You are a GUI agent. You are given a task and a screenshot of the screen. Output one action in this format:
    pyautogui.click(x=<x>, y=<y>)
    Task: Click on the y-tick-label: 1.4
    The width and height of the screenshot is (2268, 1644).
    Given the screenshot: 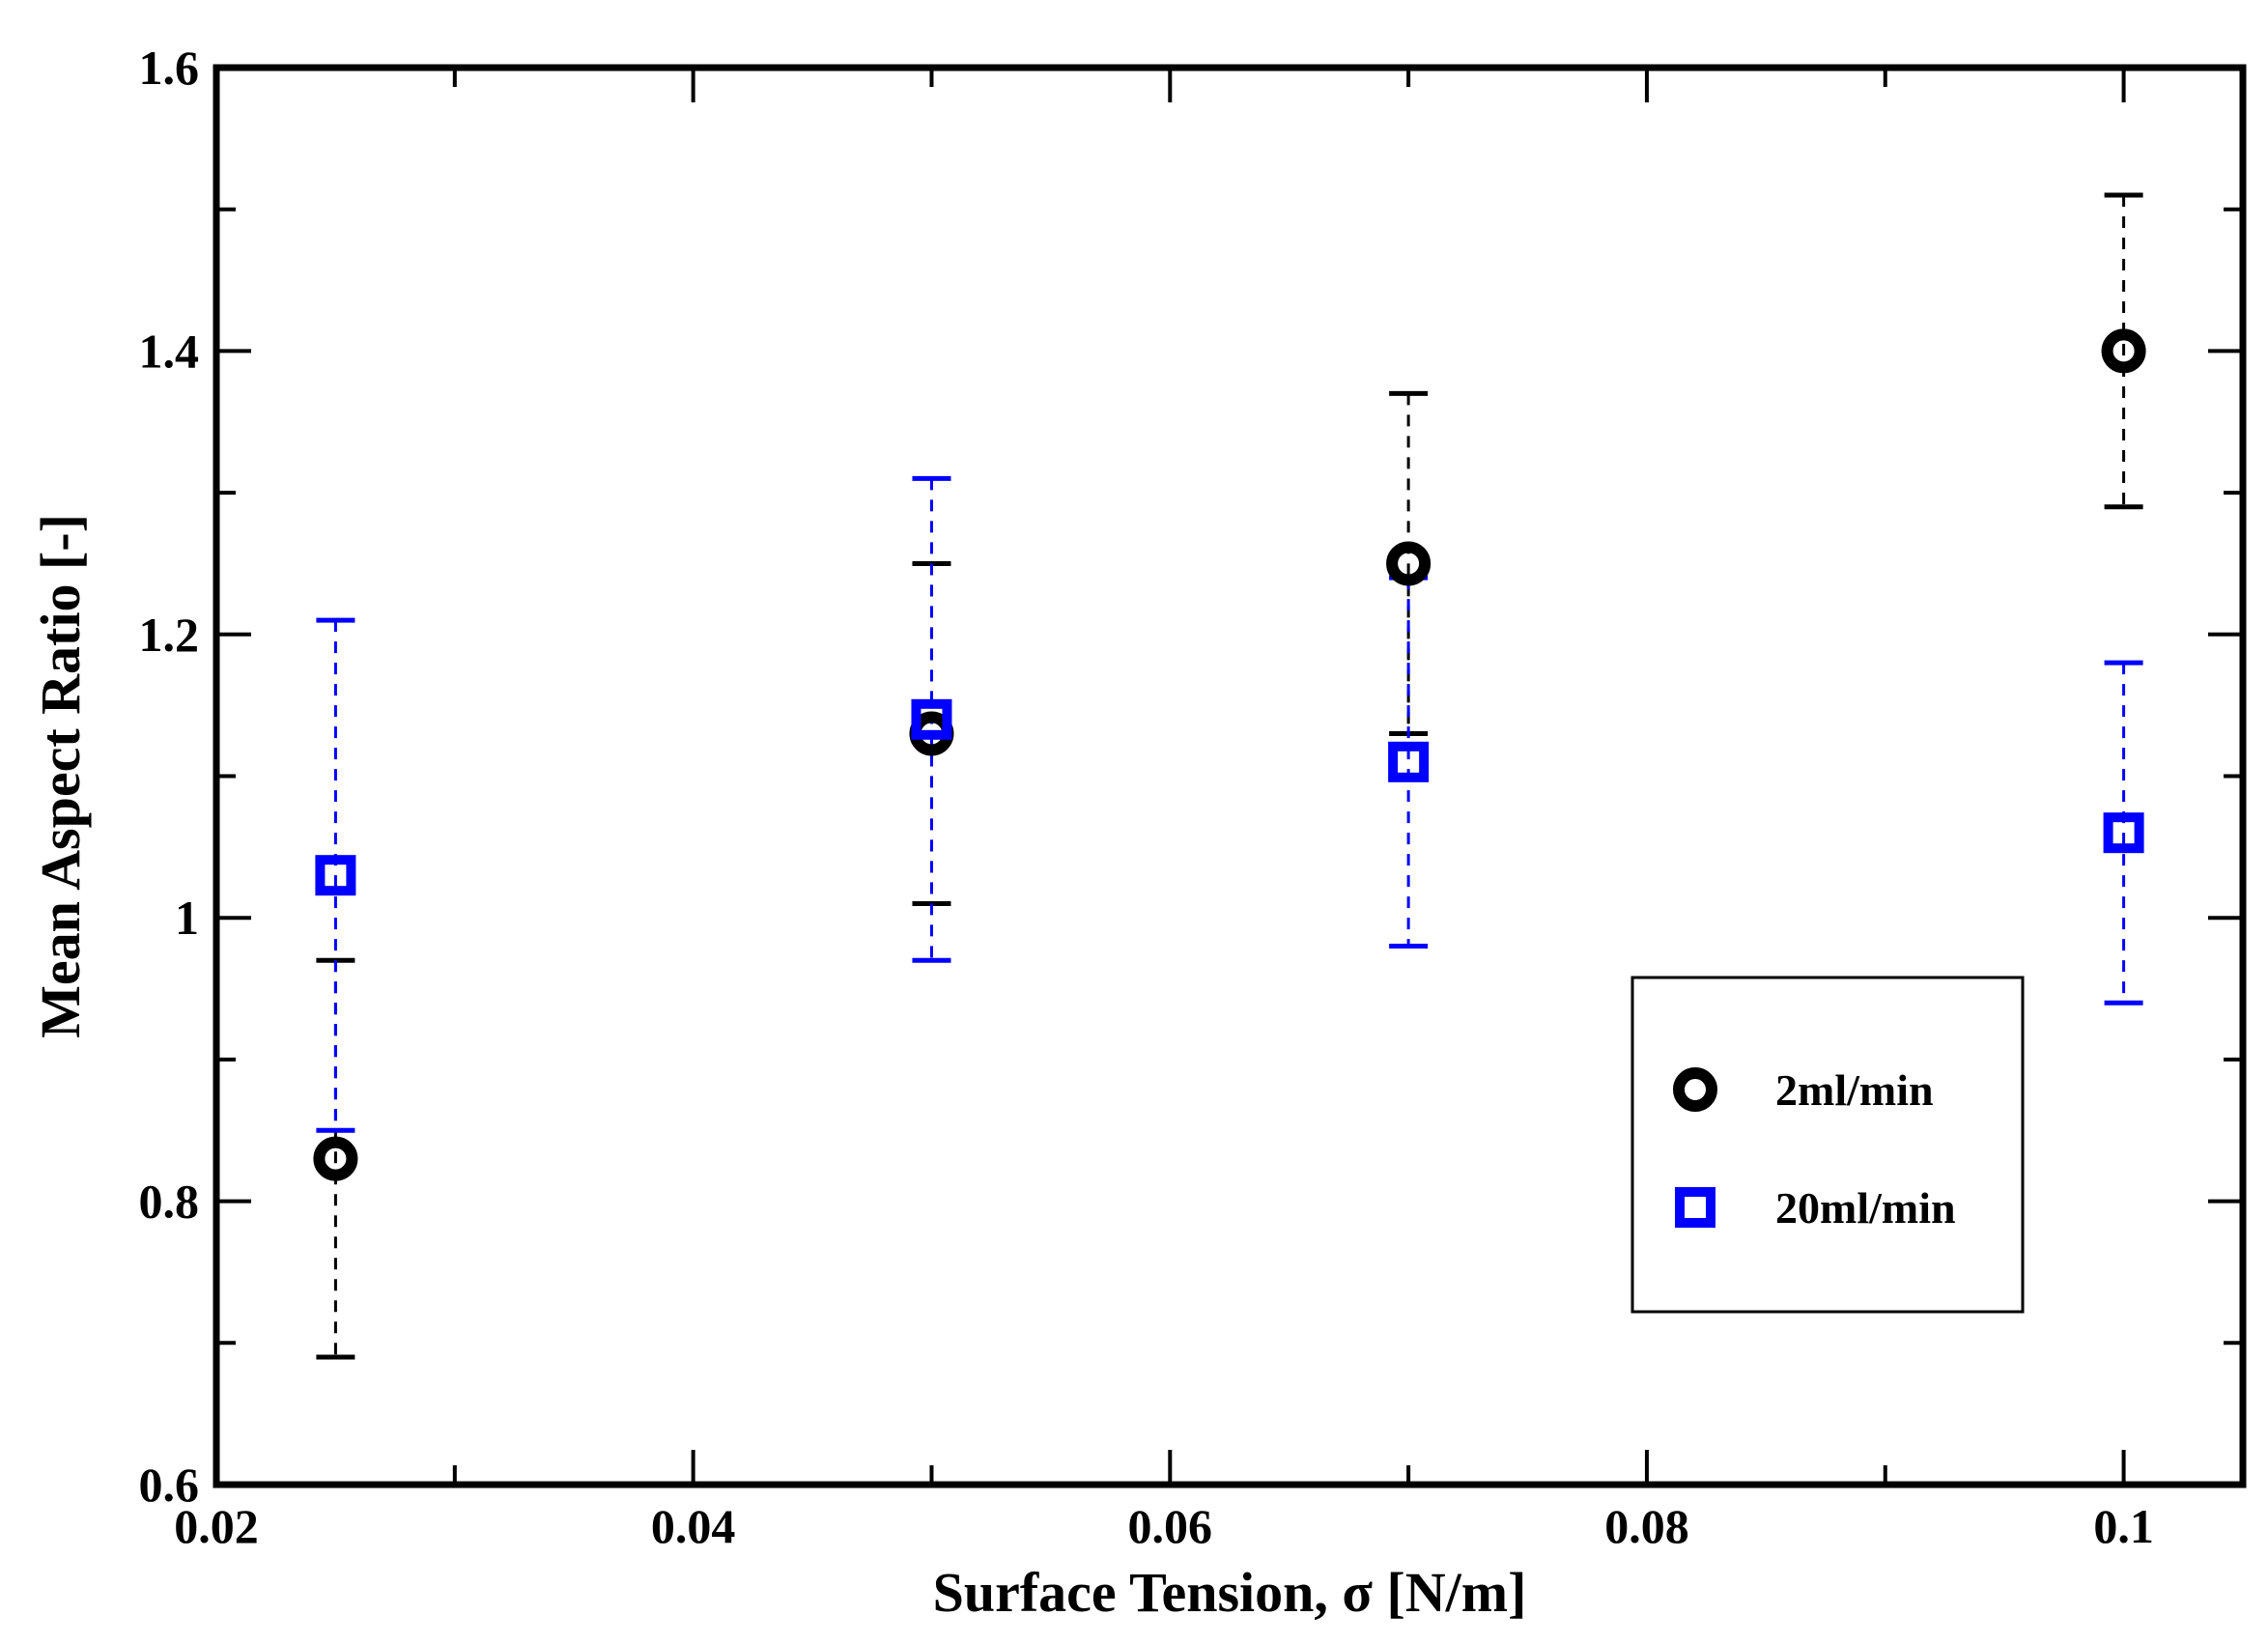 What is the action you would take?
    pyautogui.click(x=169, y=351)
    